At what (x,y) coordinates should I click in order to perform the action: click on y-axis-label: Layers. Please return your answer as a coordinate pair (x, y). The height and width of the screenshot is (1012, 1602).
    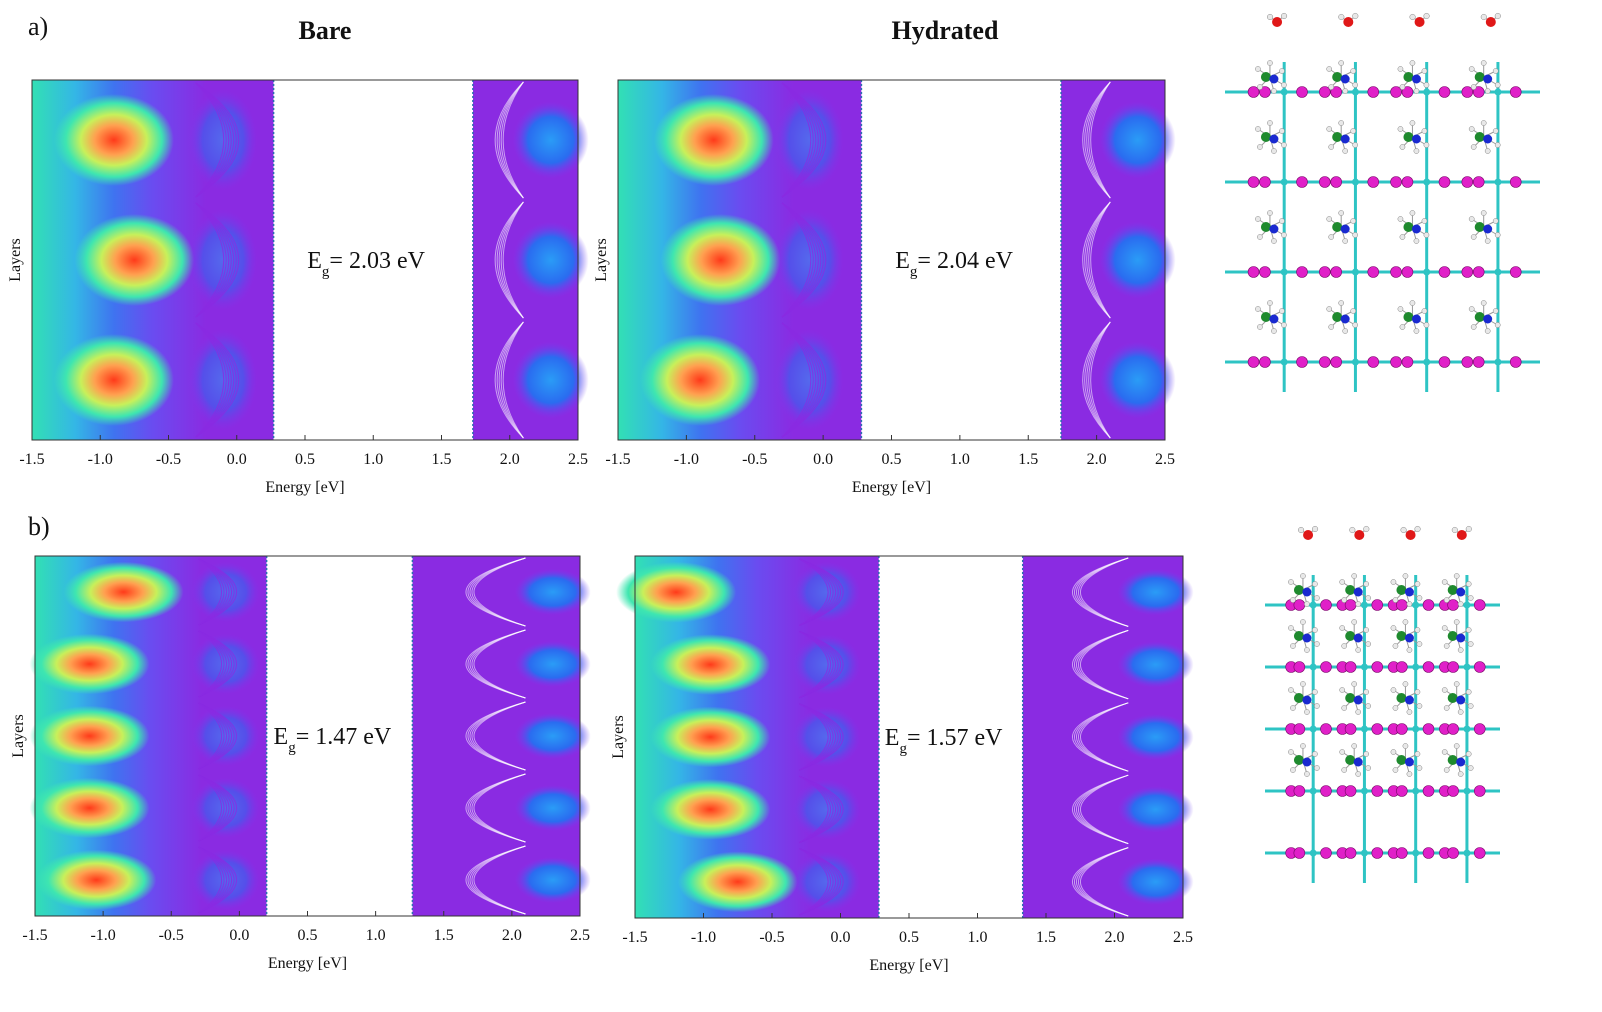
    Looking at the image, I should click on (601, 260).